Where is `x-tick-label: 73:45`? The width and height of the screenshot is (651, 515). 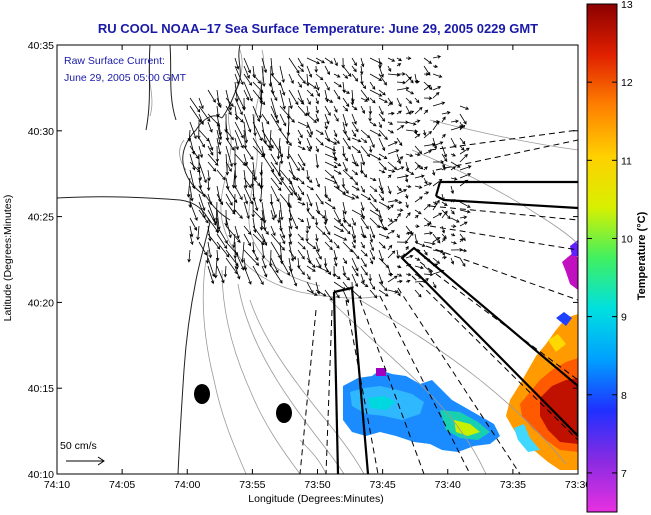
x-tick-label: 73:45 is located at coordinates (382, 485).